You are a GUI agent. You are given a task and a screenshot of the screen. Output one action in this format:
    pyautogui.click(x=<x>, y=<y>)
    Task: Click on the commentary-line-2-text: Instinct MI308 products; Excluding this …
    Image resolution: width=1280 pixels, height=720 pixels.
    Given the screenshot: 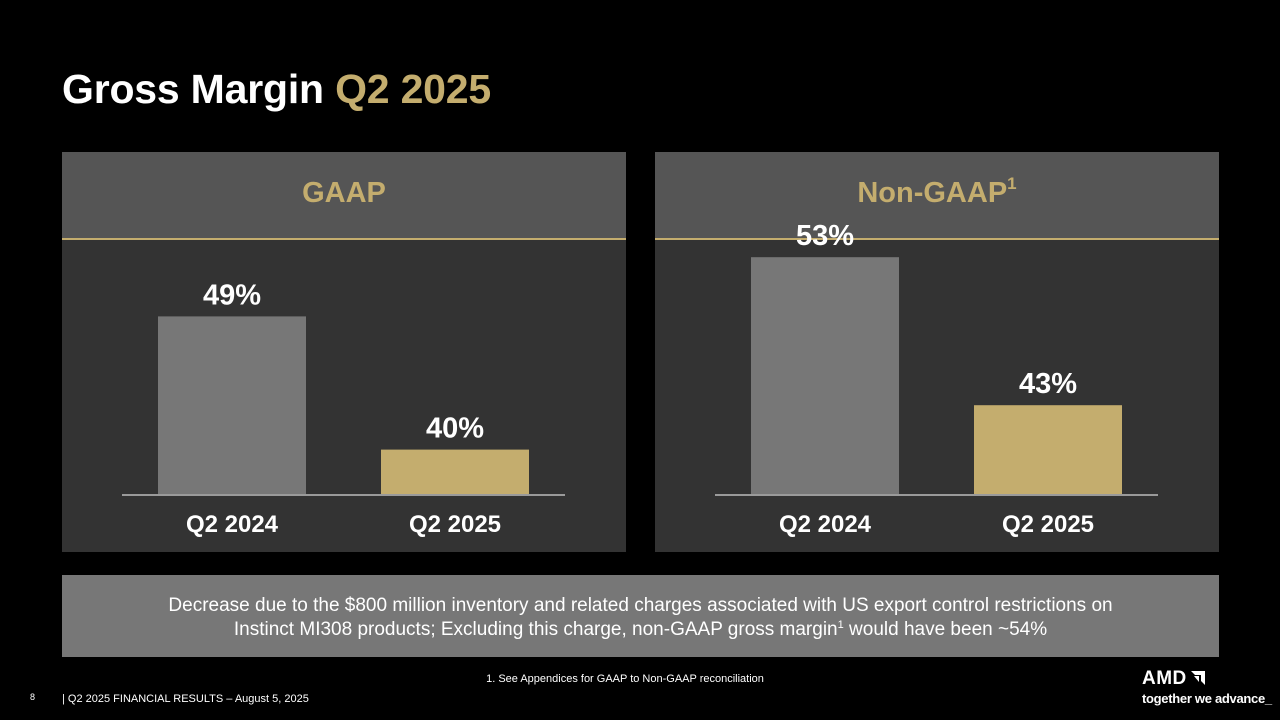 What is the action you would take?
    pyautogui.click(x=535, y=629)
    